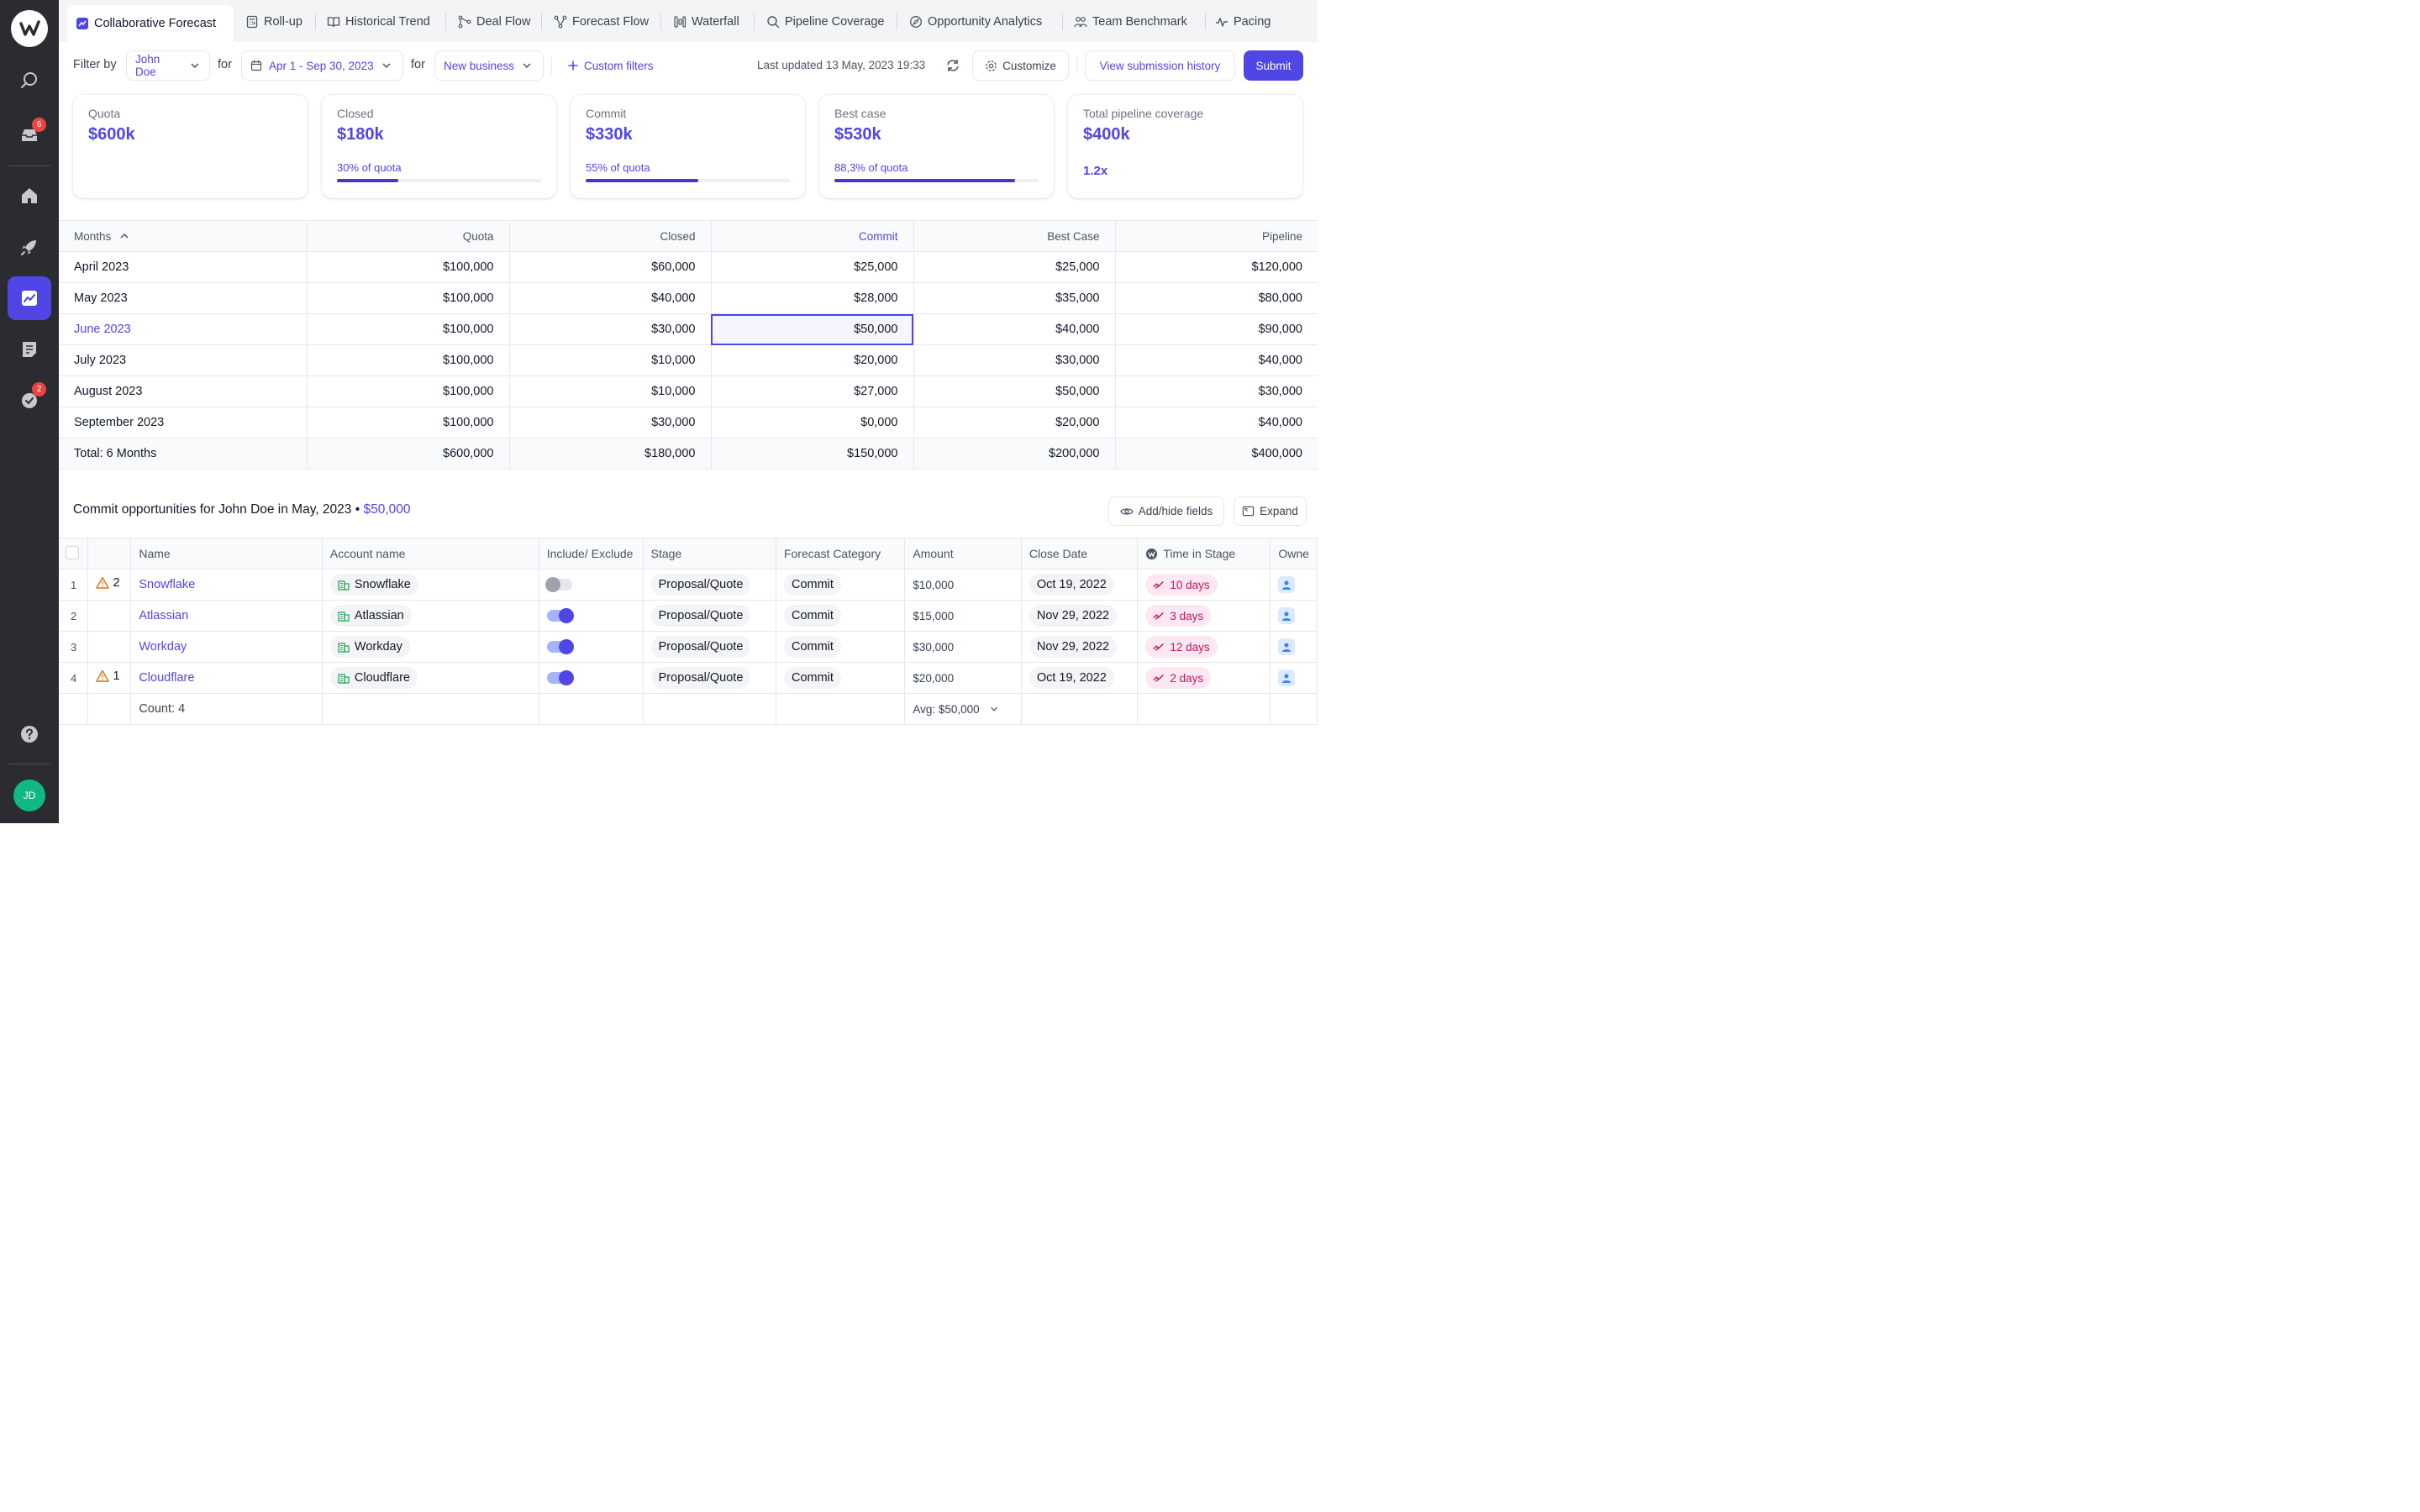 This screenshot has height=1512, width=2420. I want to click on tab-forecast-flow: Forecast Flow, so click(601, 22).